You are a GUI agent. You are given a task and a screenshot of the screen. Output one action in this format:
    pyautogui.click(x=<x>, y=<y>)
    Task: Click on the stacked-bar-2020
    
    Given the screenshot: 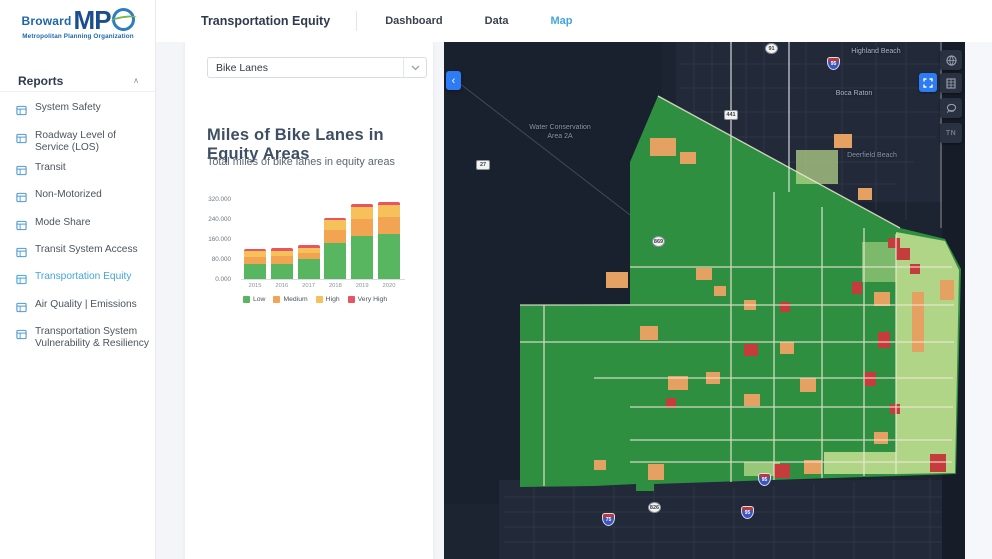 What is the action you would take?
    pyautogui.click(x=388, y=240)
    